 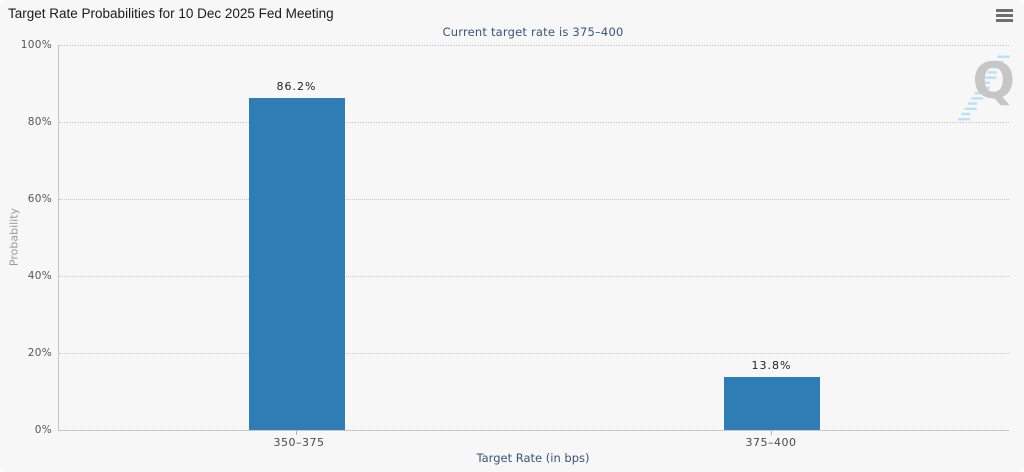 I want to click on x-category-label: 350–375, so click(x=299, y=442).